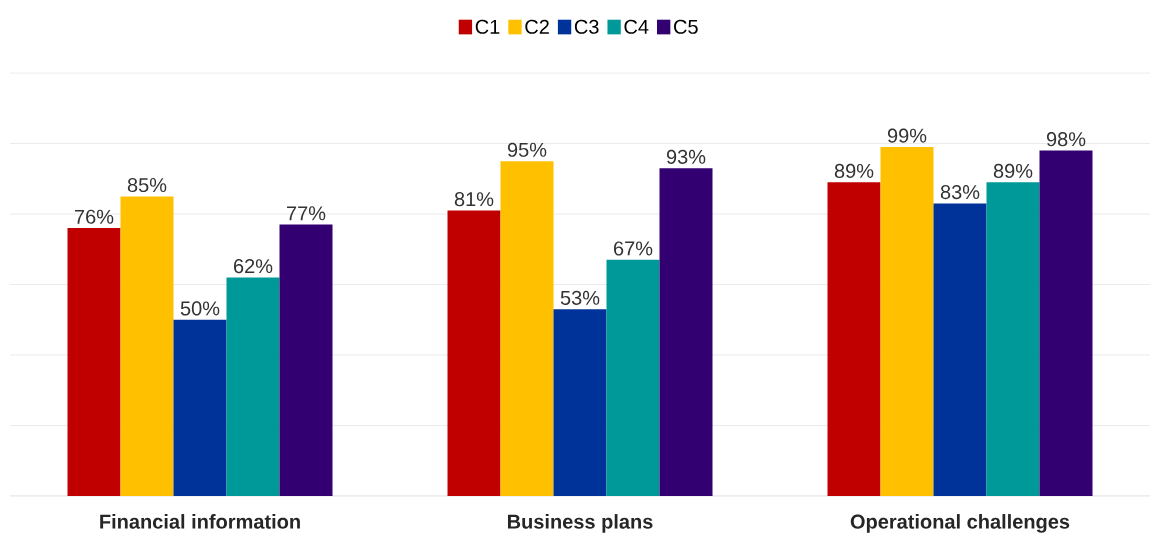  Describe the element at coordinates (200, 308) in the screenshot. I see `data-label: 50%` at that location.